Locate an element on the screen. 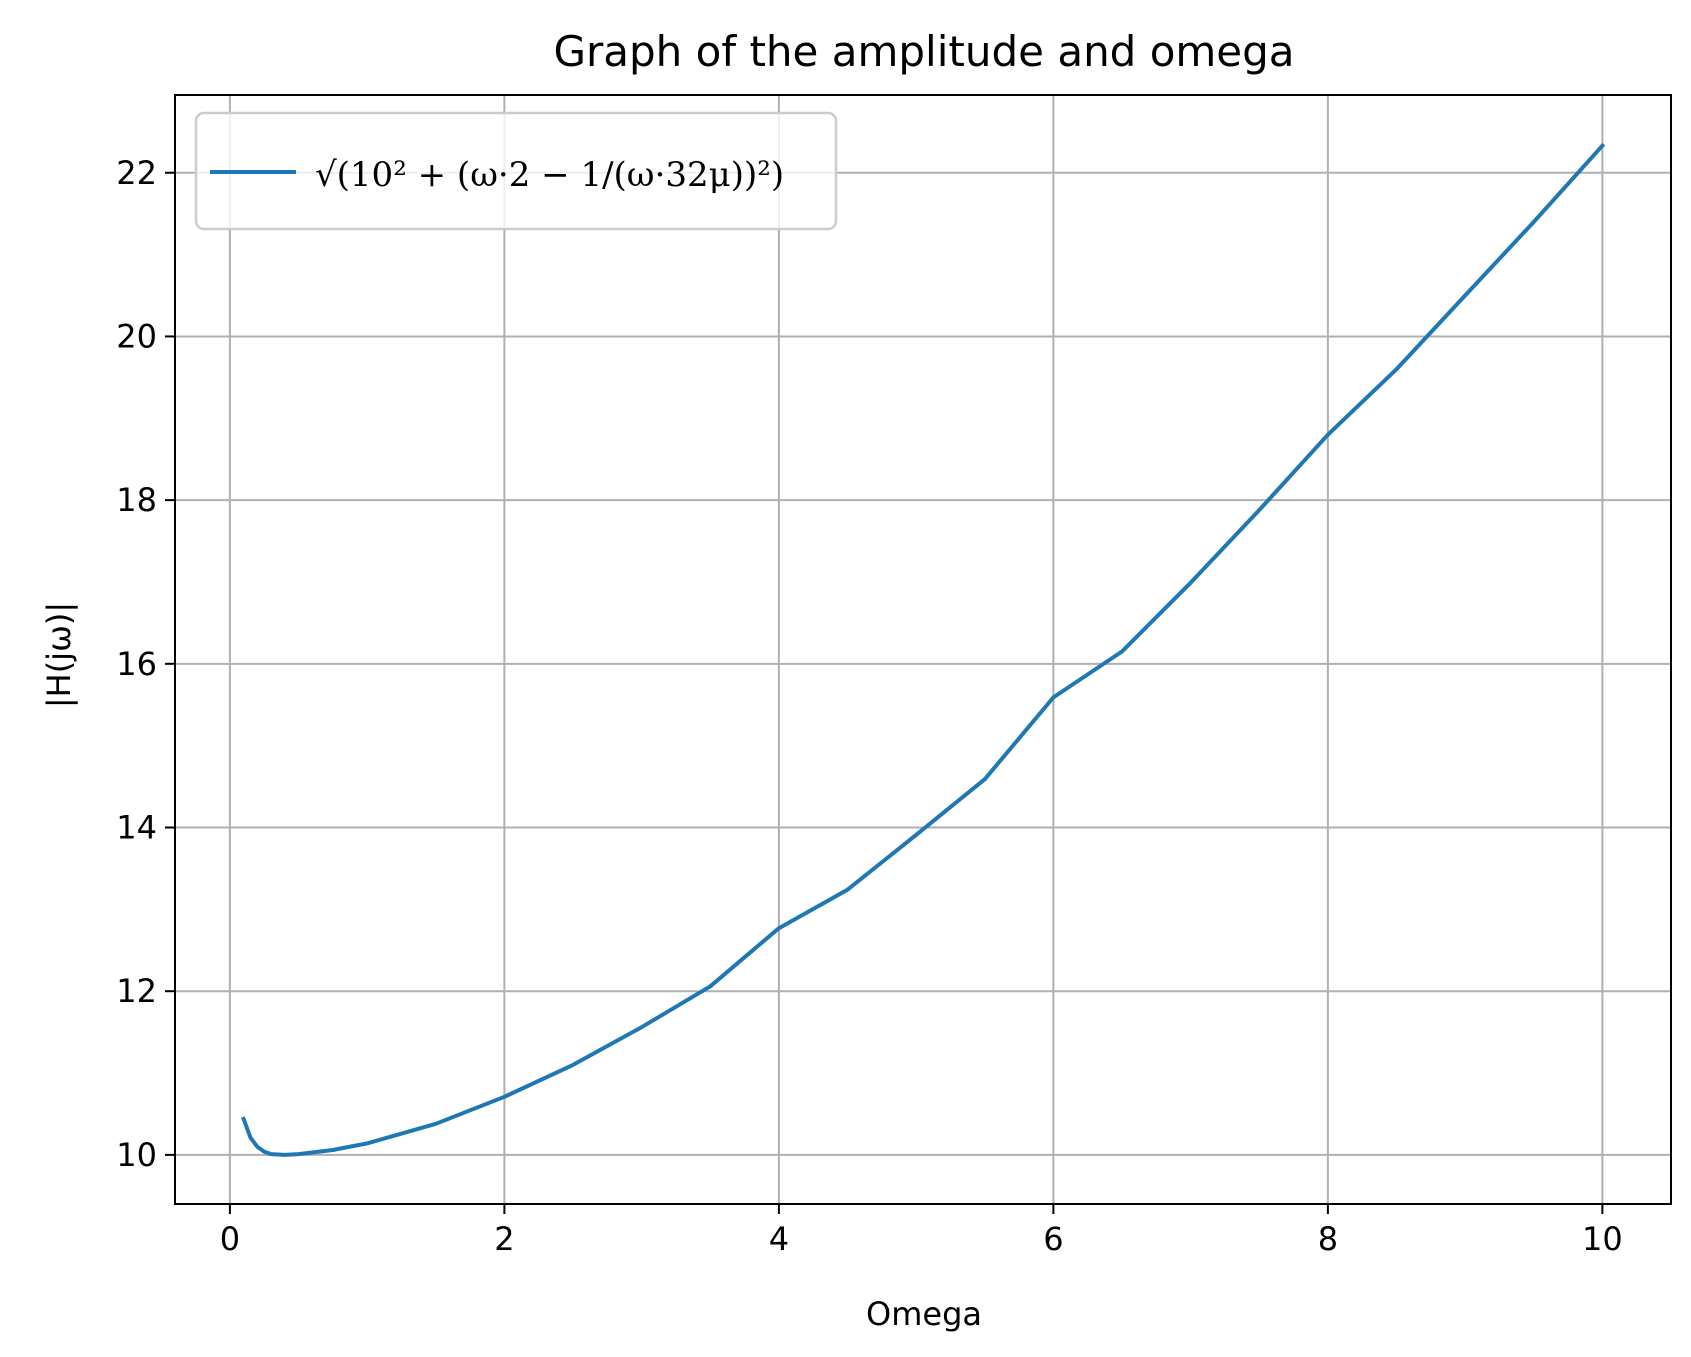 This screenshot has height=1357, width=1691. y-axis-label: |H(jω)| is located at coordinates (59, 655).